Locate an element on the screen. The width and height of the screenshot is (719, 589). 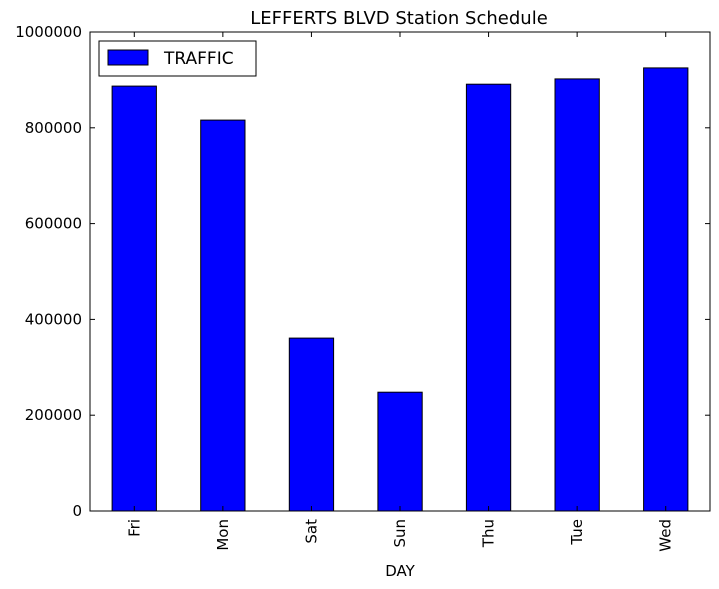
x-axis-label: DAY is located at coordinates (400, 571).